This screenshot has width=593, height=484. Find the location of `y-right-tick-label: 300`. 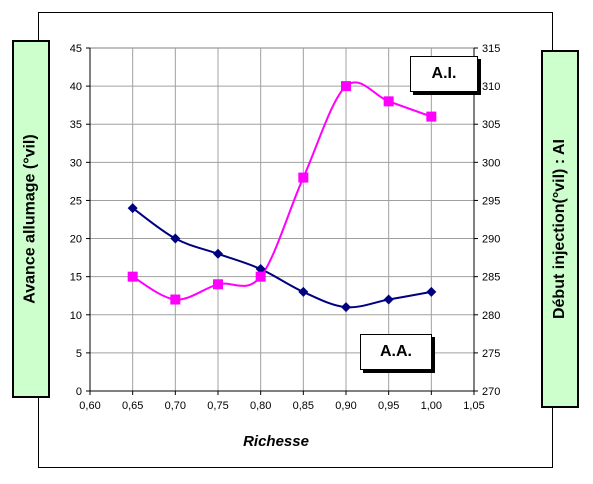

y-right-tick-label: 300 is located at coordinates (491, 163).